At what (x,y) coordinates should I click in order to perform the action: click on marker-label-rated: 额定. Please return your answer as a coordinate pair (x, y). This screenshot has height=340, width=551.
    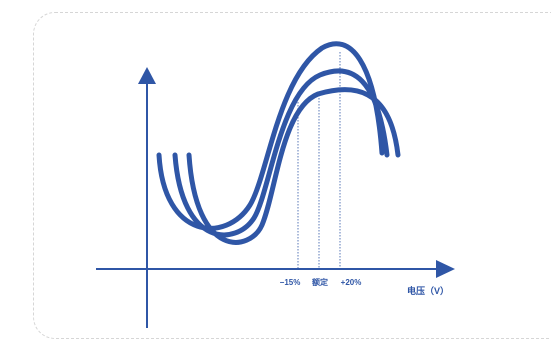
    Looking at the image, I should click on (320, 282).